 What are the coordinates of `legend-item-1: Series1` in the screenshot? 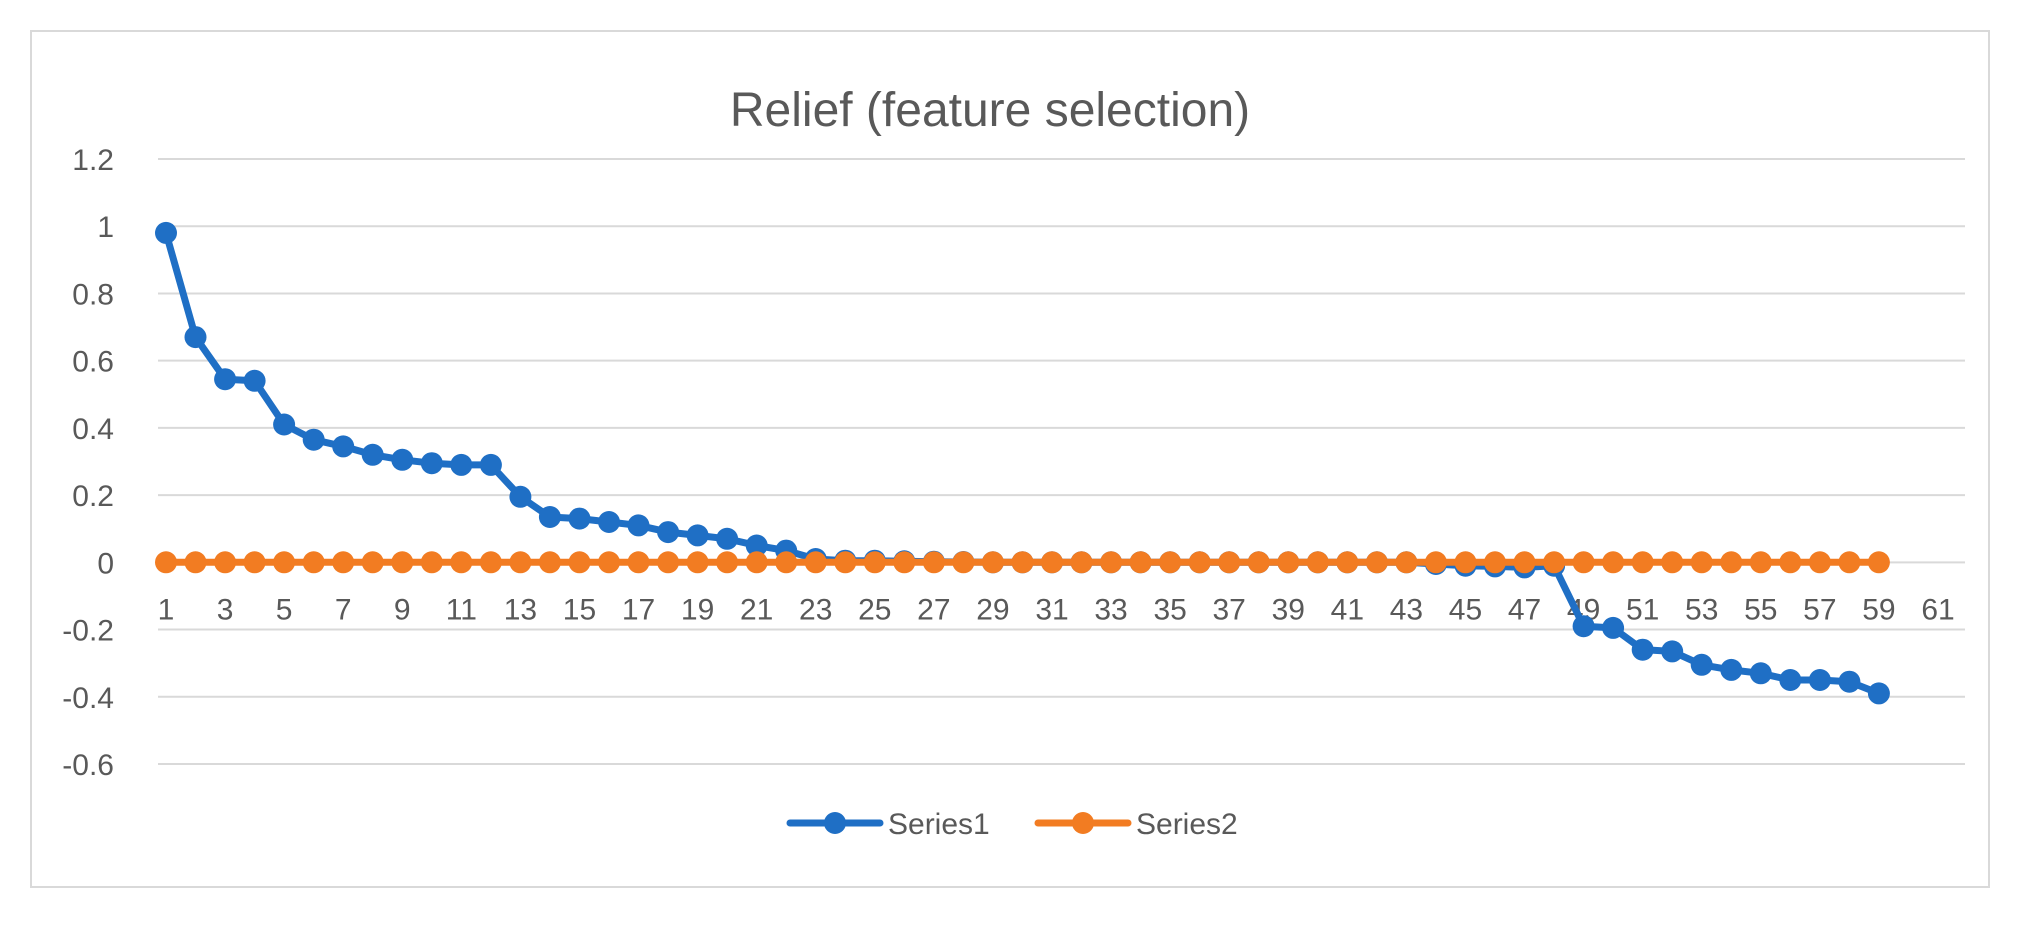 It's located at (888, 824).